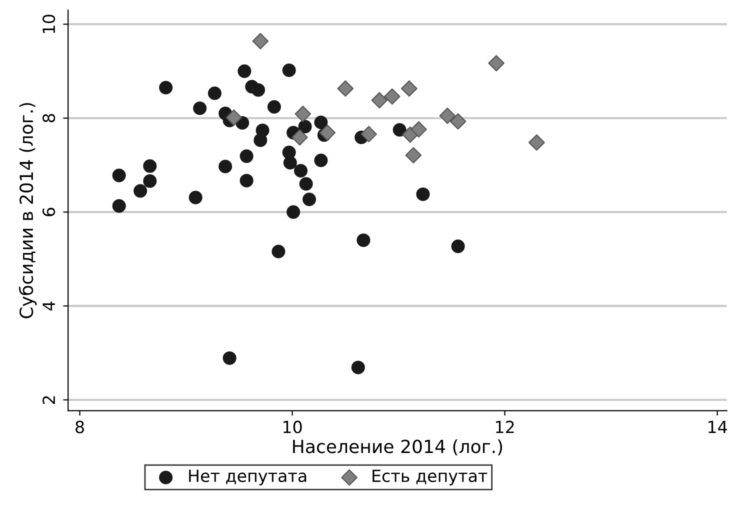 Image resolution: width=732 pixels, height=507 pixels. What do you see at coordinates (247, 478) in the screenshot?
I see `legend-label: Нет депутата` at bounding box center [247, 478].